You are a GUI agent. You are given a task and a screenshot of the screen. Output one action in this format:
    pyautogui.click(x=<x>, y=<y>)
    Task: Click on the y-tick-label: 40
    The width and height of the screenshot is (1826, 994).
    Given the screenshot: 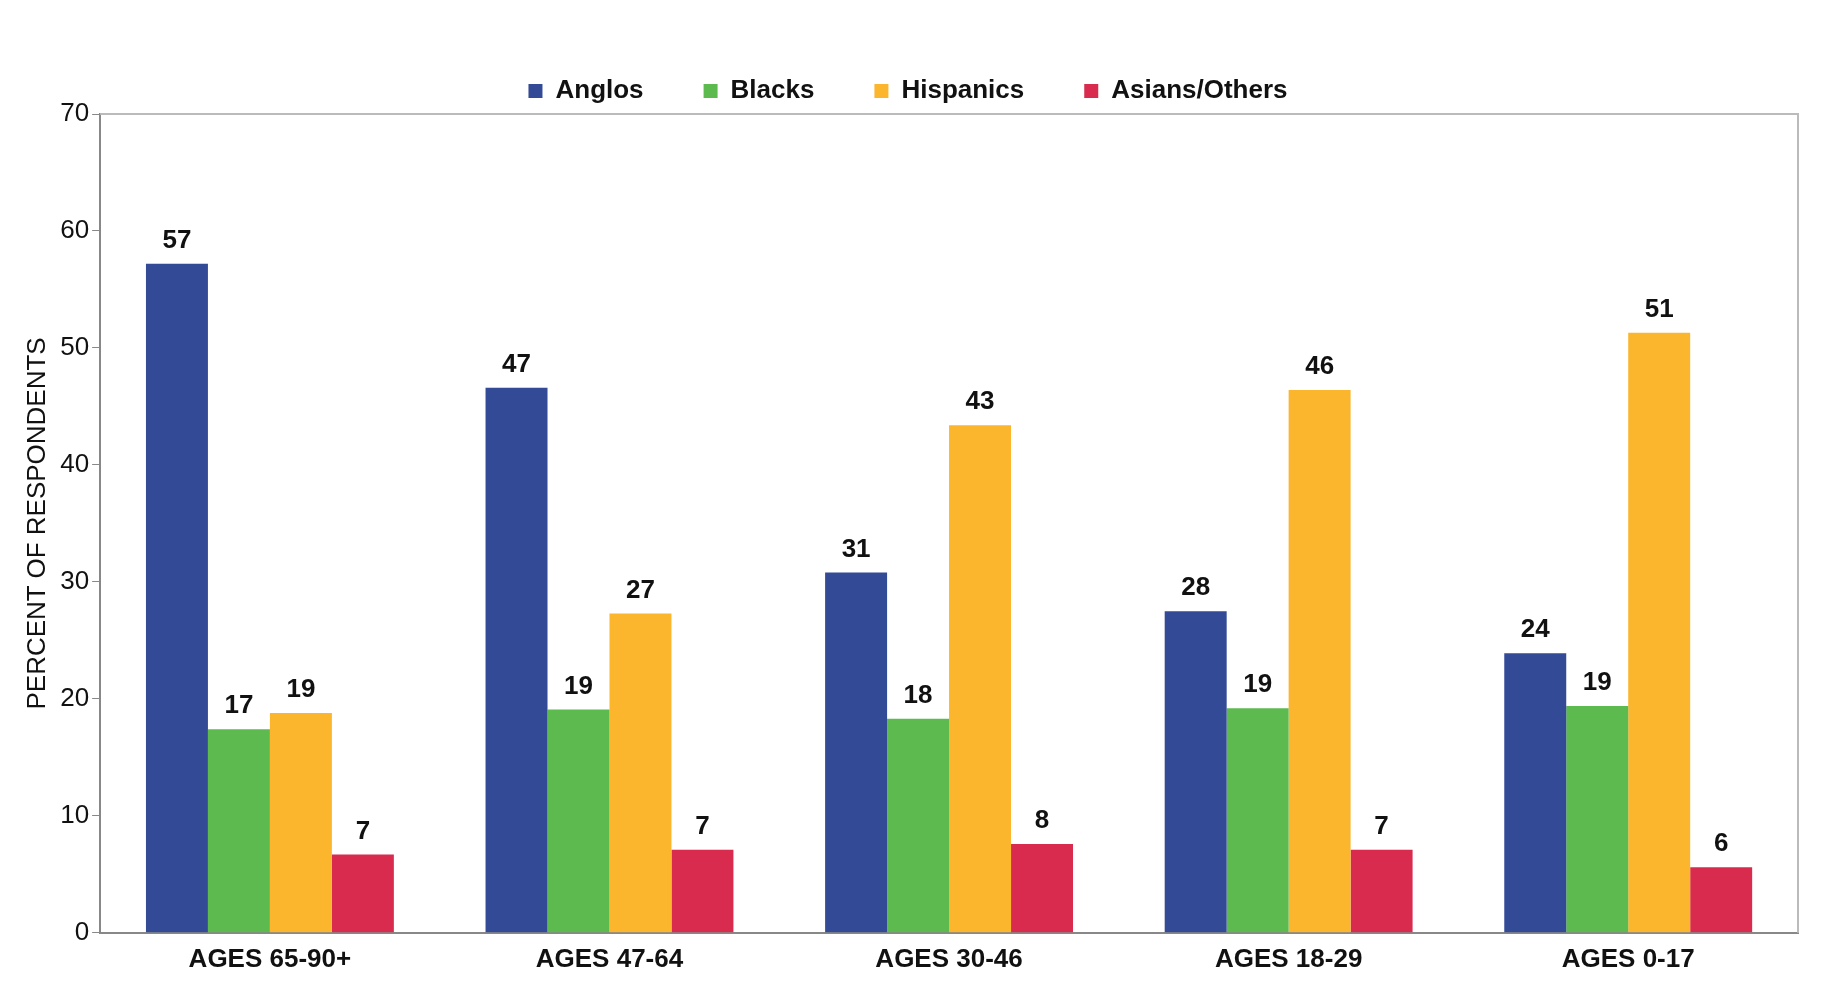 What is the action you would take?
    pyautogui.click(x=75, y=463)
    